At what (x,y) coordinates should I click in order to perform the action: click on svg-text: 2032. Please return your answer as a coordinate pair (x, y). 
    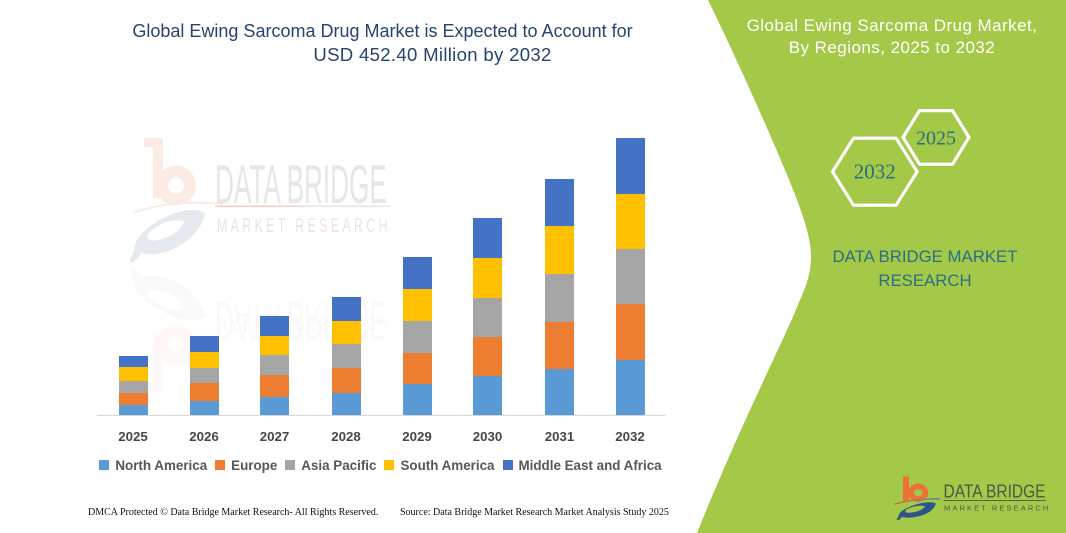
    Looking at the image, I should click on (875, 172).